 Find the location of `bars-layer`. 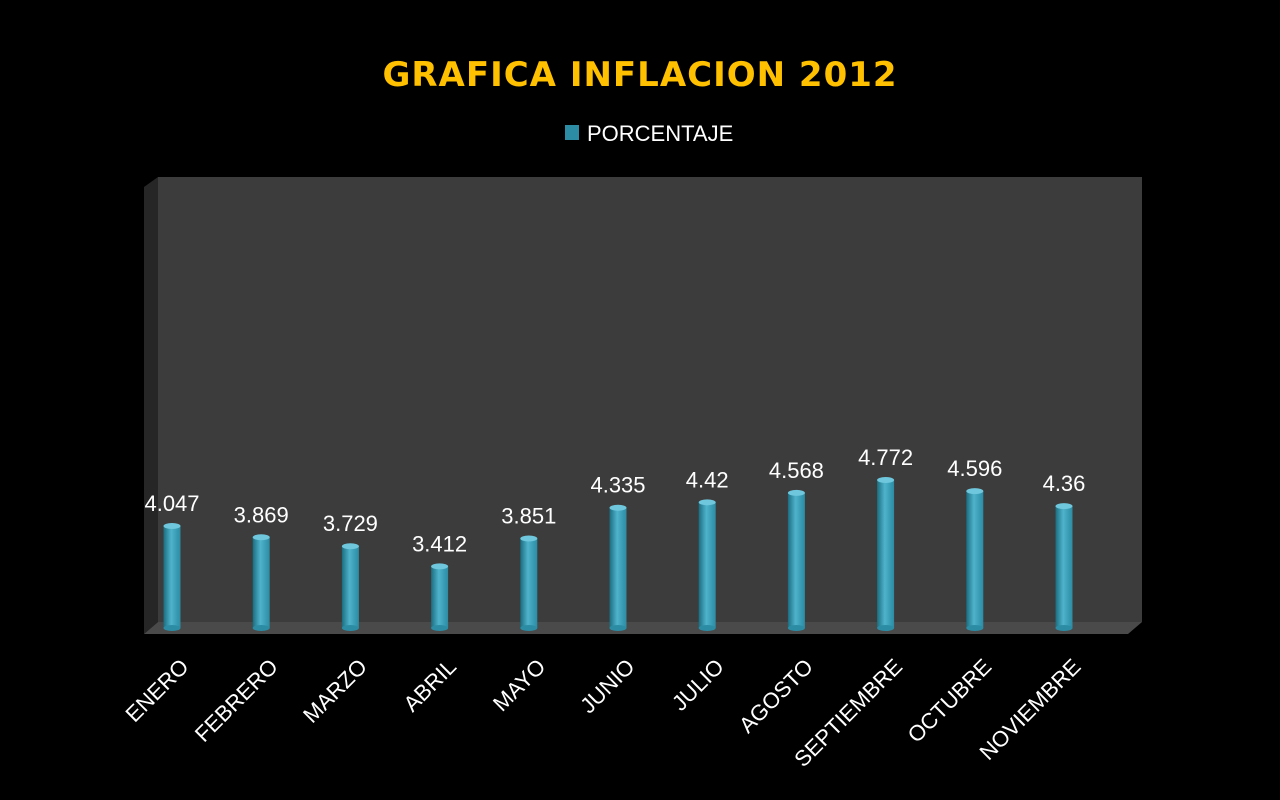

bars-layer is located at coordinates (618, 553).